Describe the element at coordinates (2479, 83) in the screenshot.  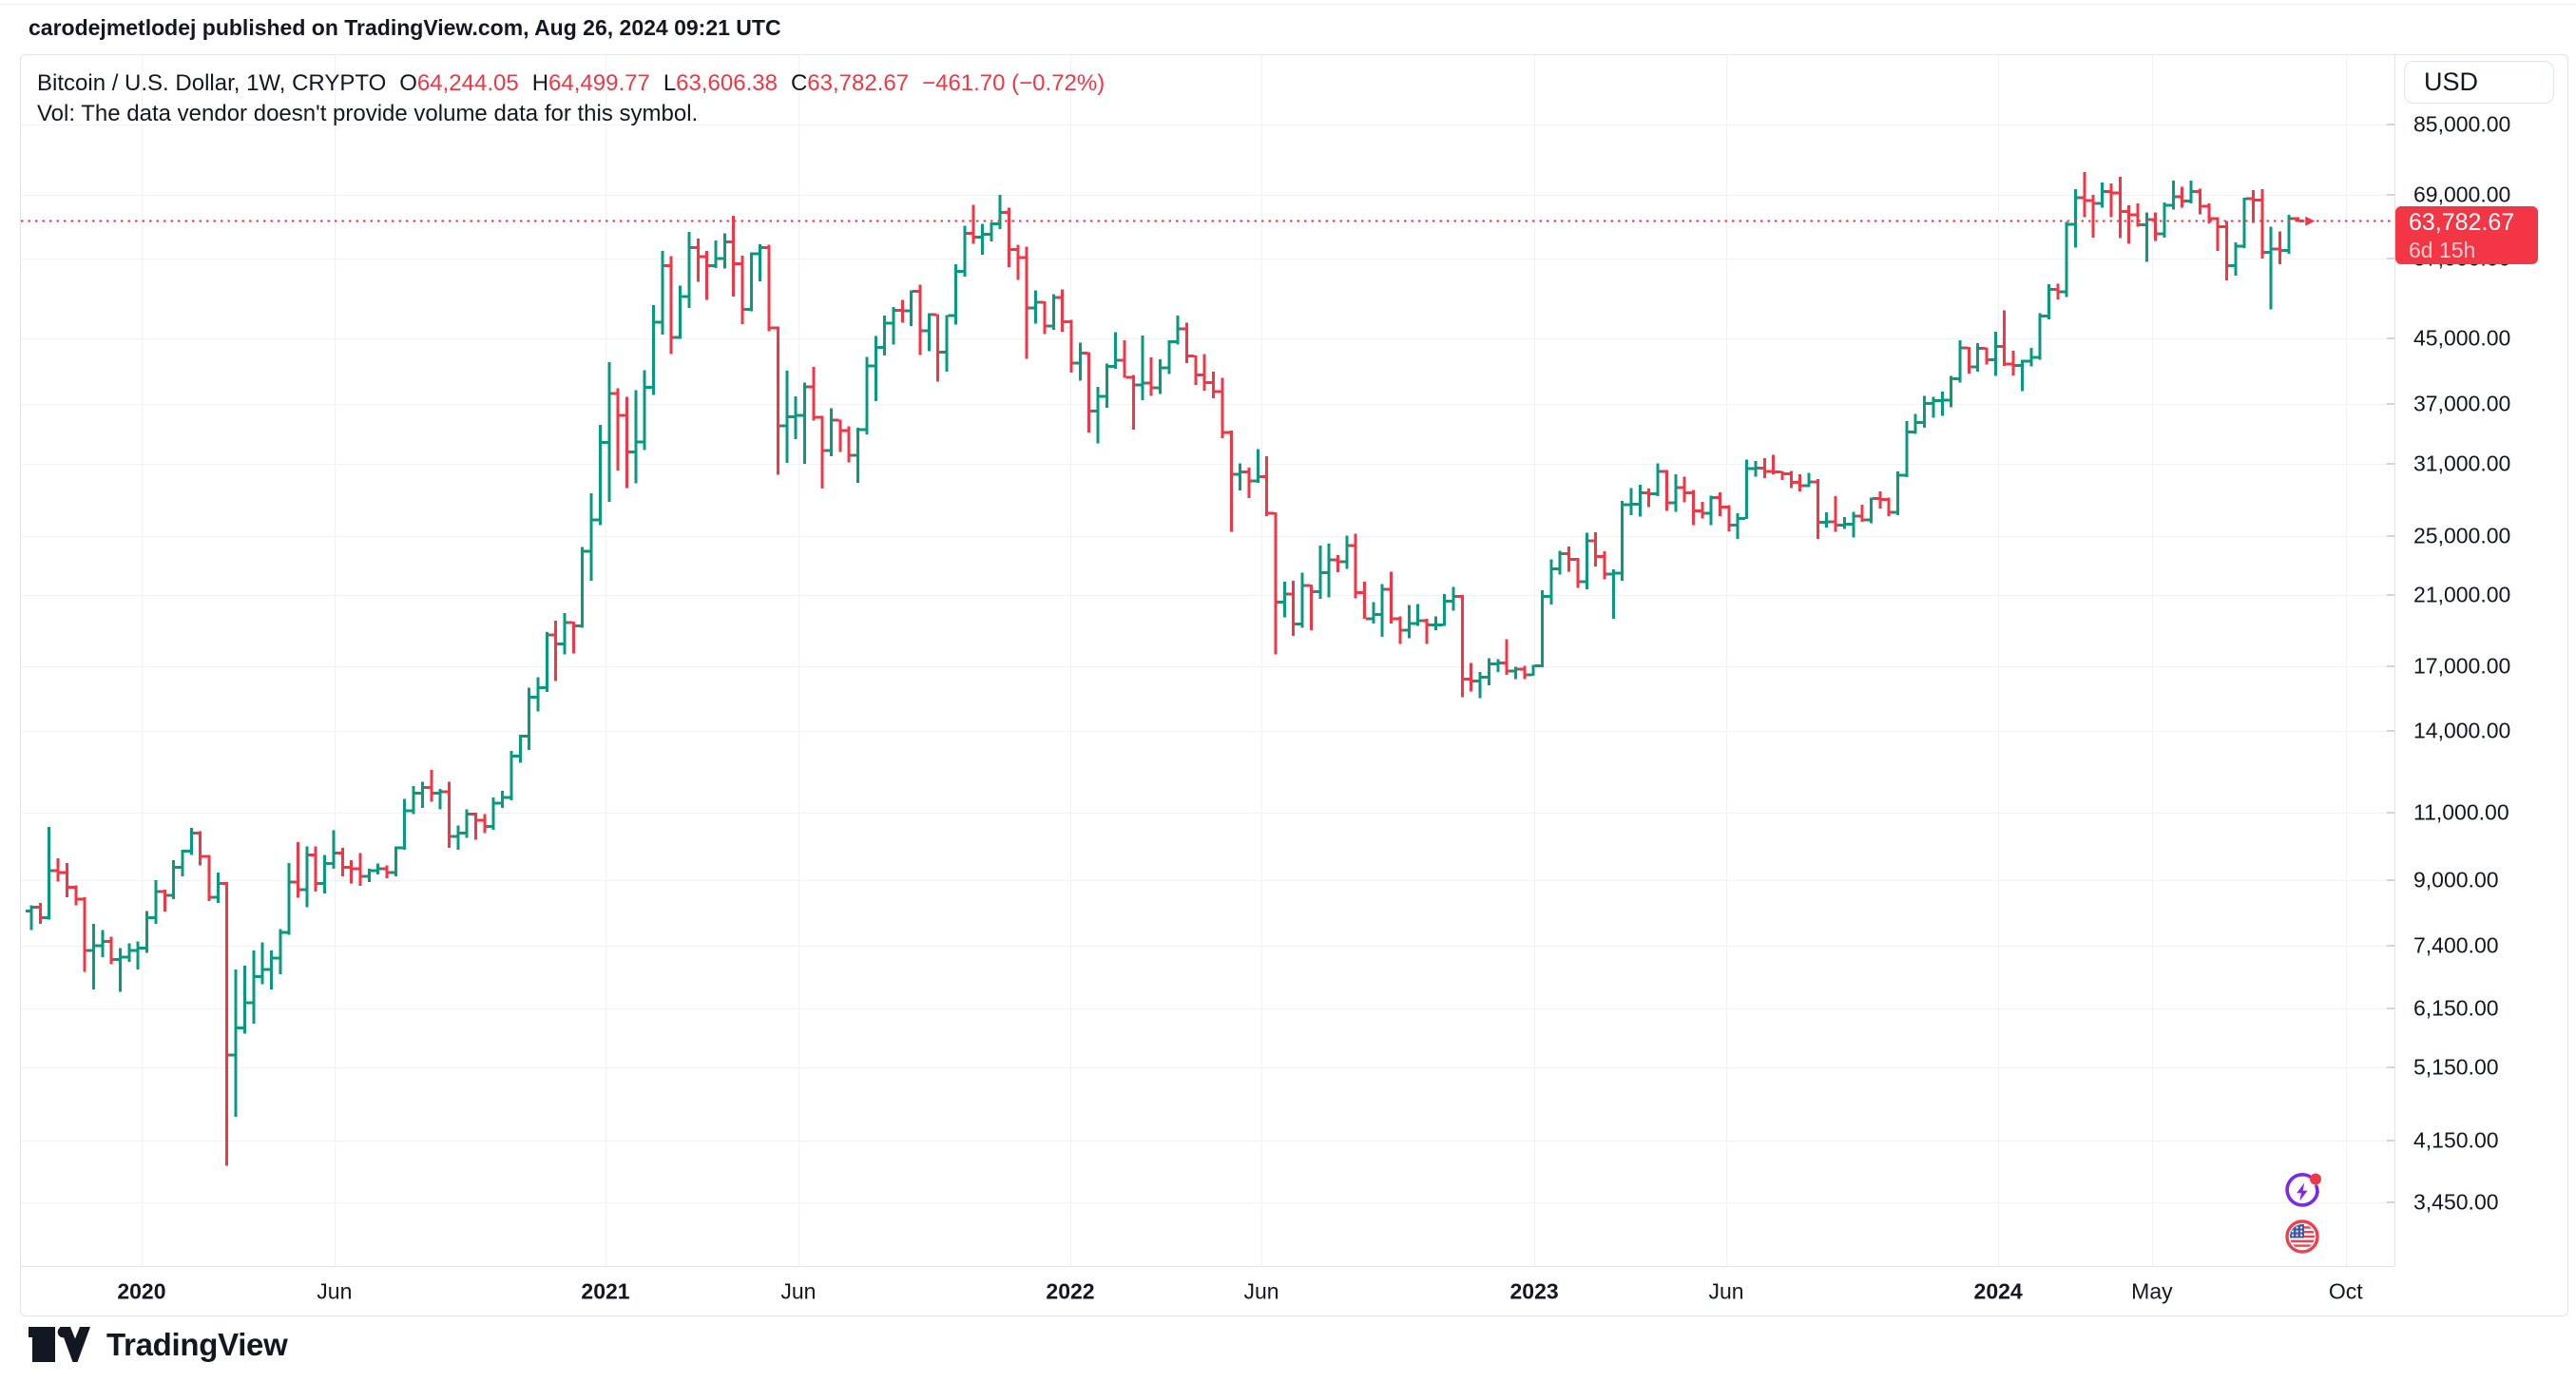
I see `currency-unit-button: USD` at that location.